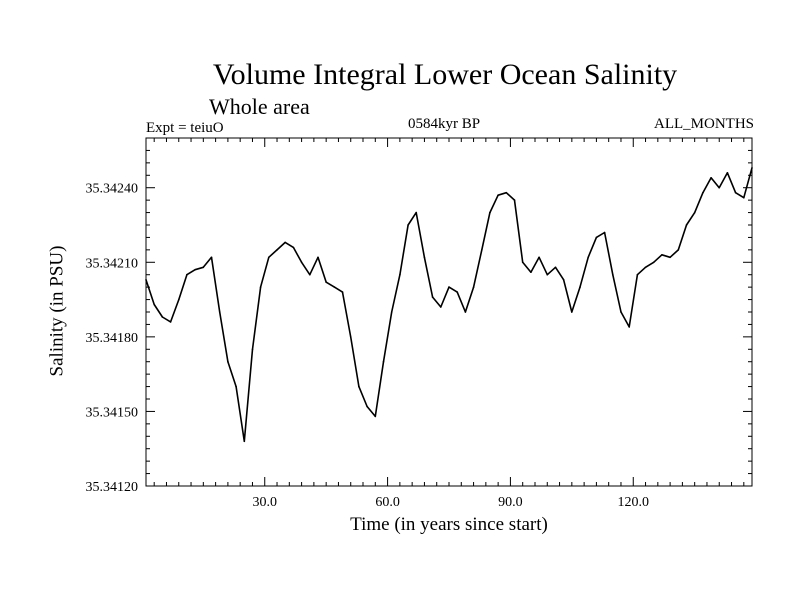  I want to click on experiment-label: Expt = teiuO, so click(185, 128).